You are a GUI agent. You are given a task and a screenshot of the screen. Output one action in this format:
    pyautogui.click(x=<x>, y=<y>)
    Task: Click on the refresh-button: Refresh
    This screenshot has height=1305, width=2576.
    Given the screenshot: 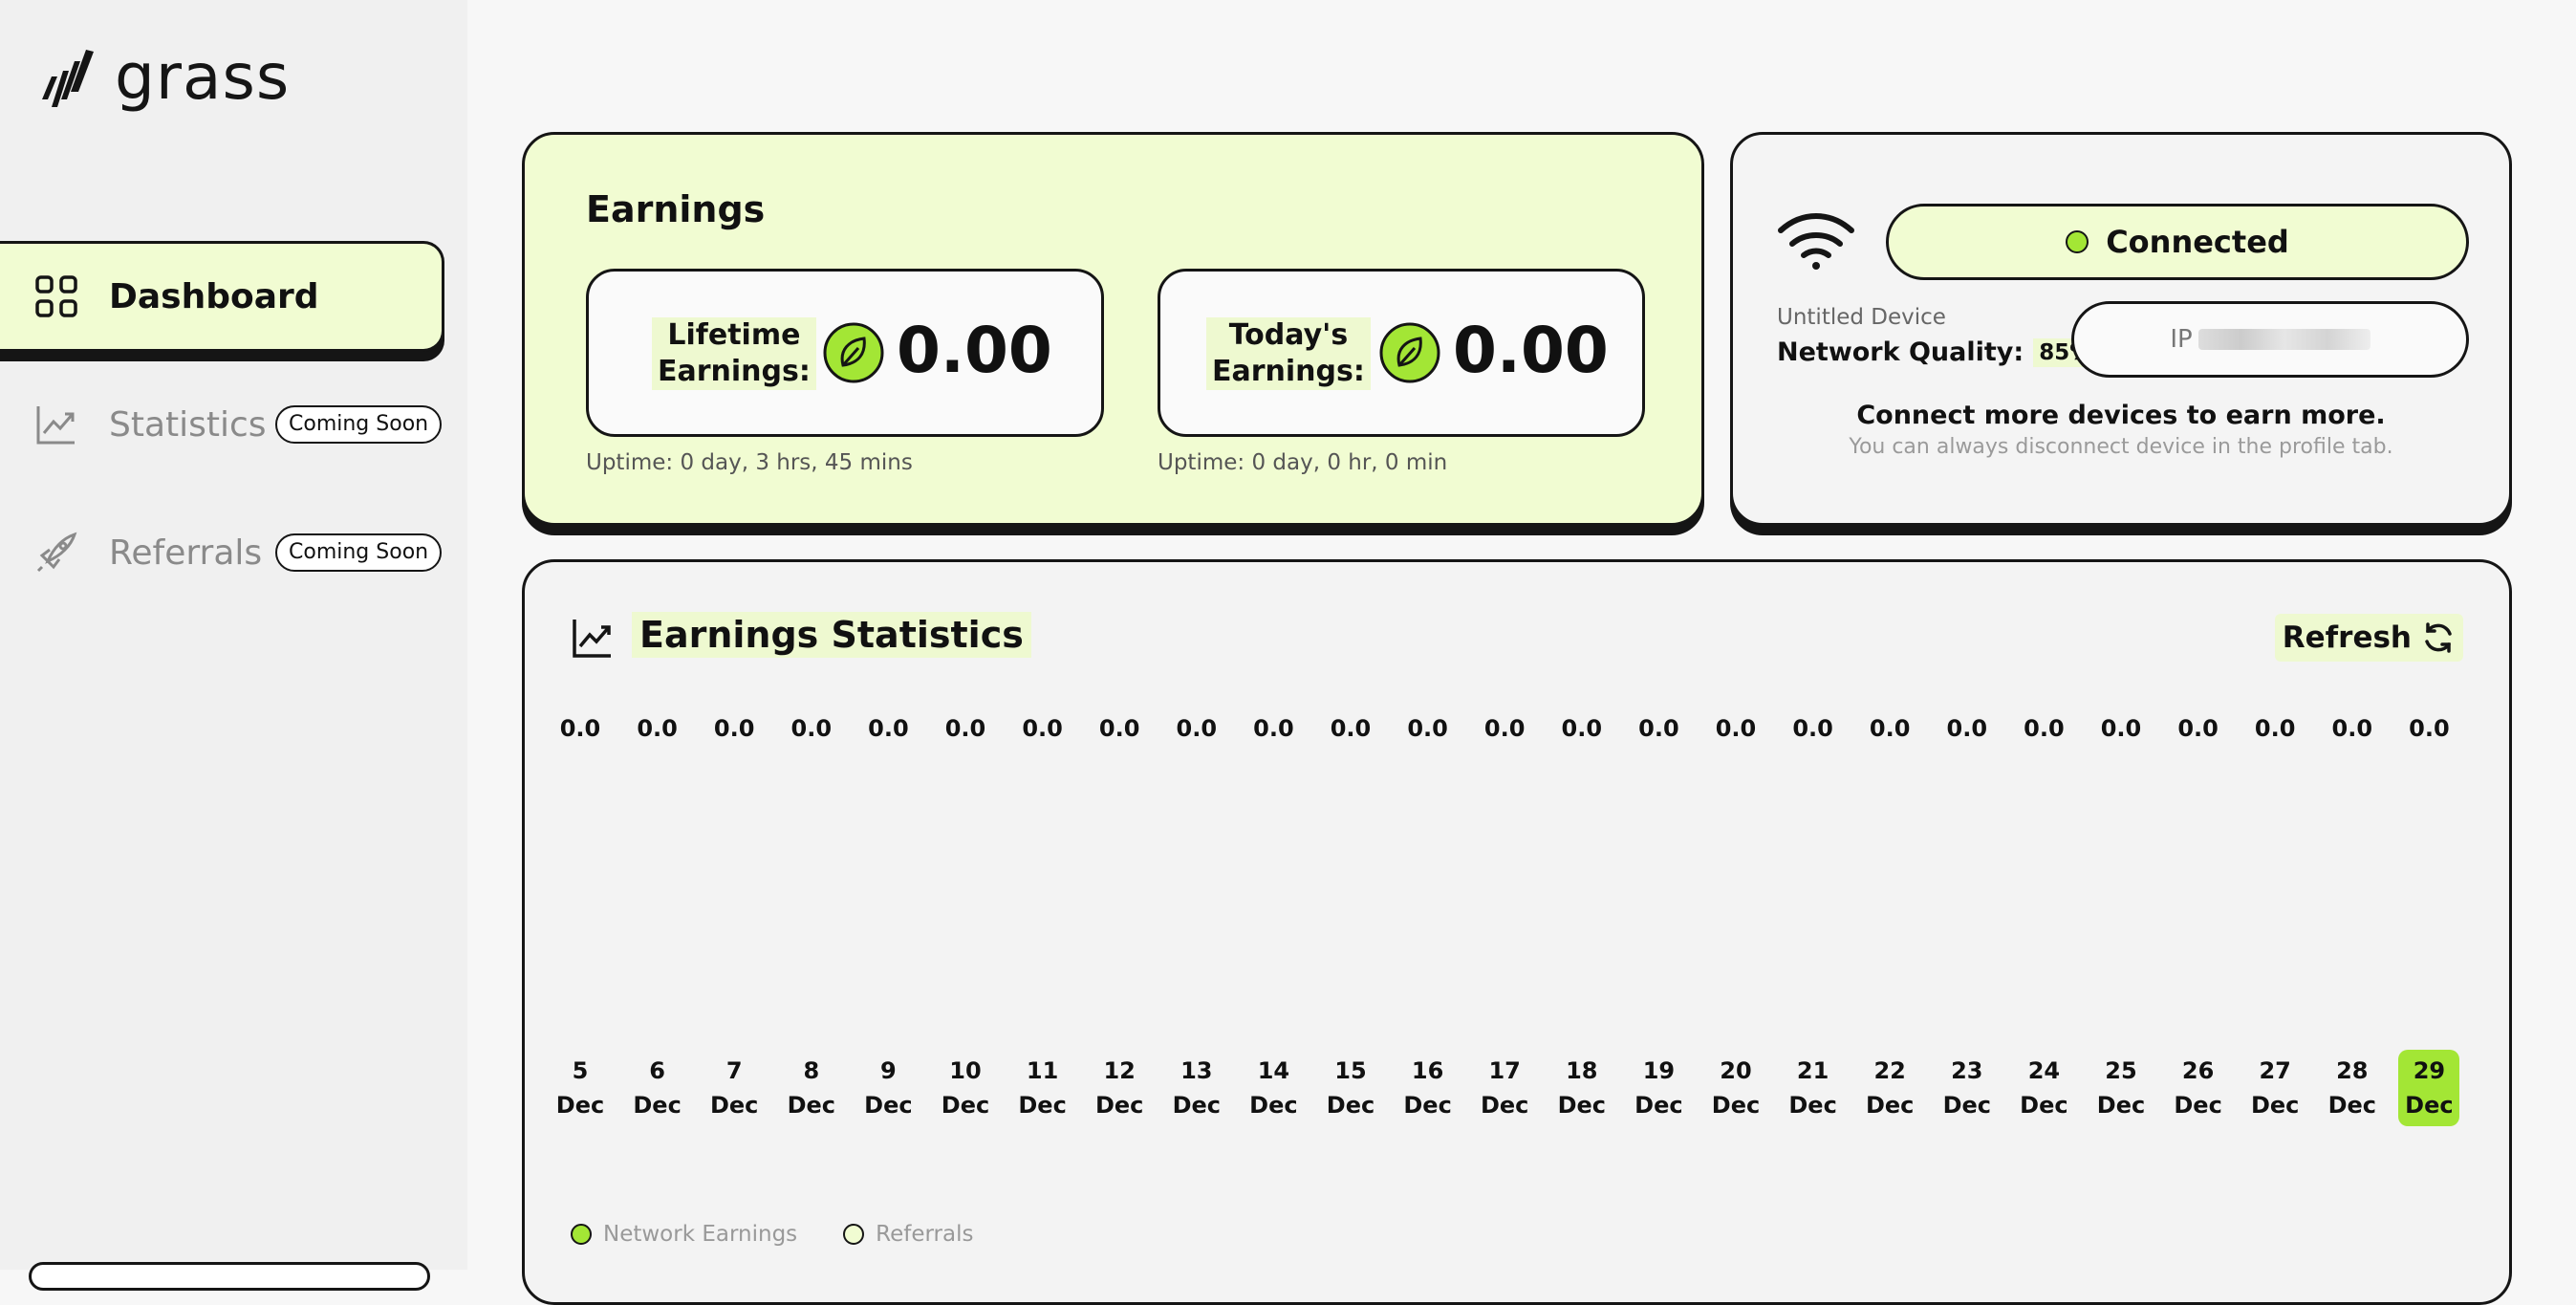 What is the action you would take?
    pyautogui.click(x=2368, y=638)
    